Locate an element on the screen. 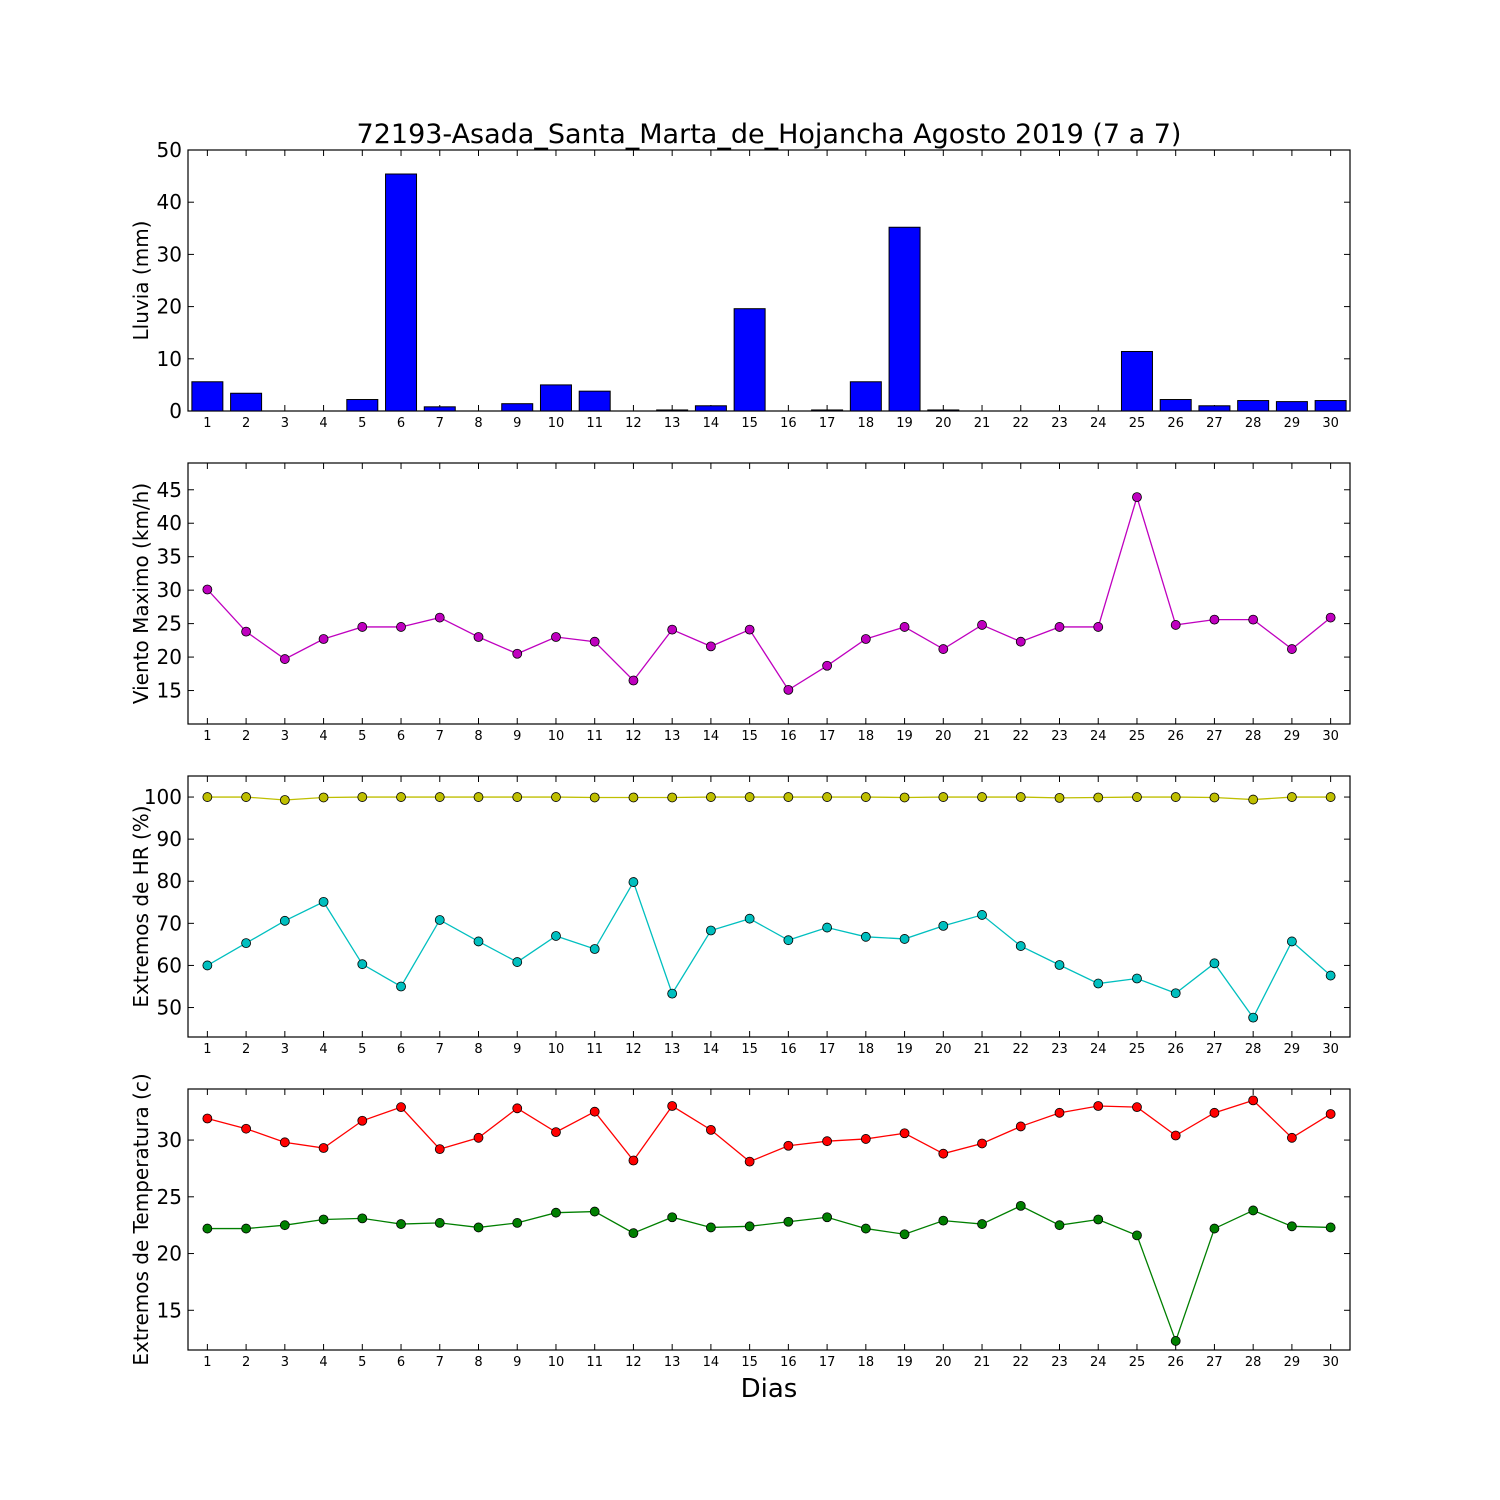  x-tick-label: 27 is located at coordinates (1214, 736).